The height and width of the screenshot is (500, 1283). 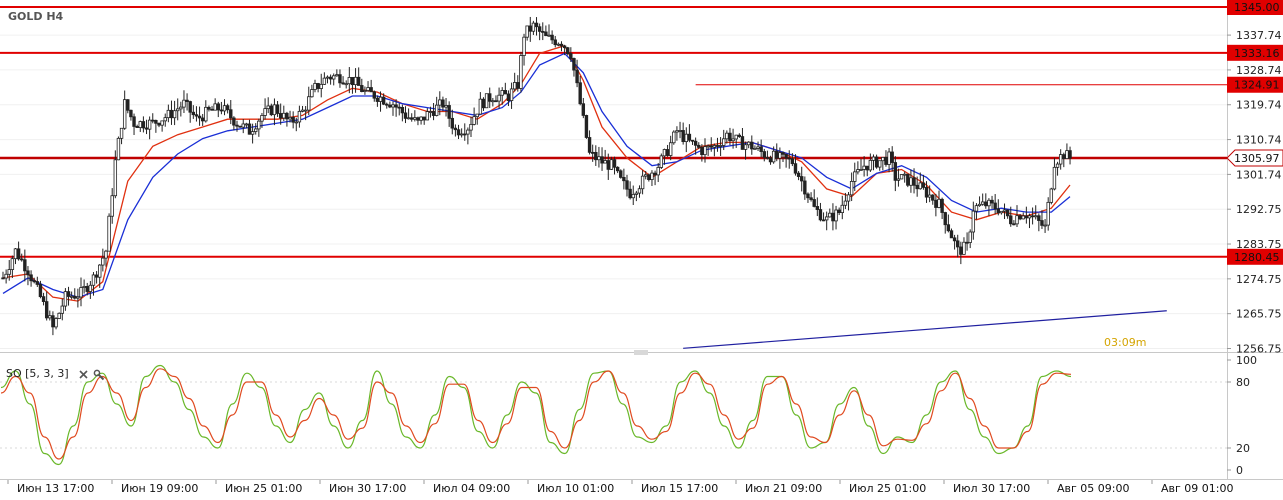 I want to click on indicator-label: SO [5, 3, 3], so click(x=37, y=373).